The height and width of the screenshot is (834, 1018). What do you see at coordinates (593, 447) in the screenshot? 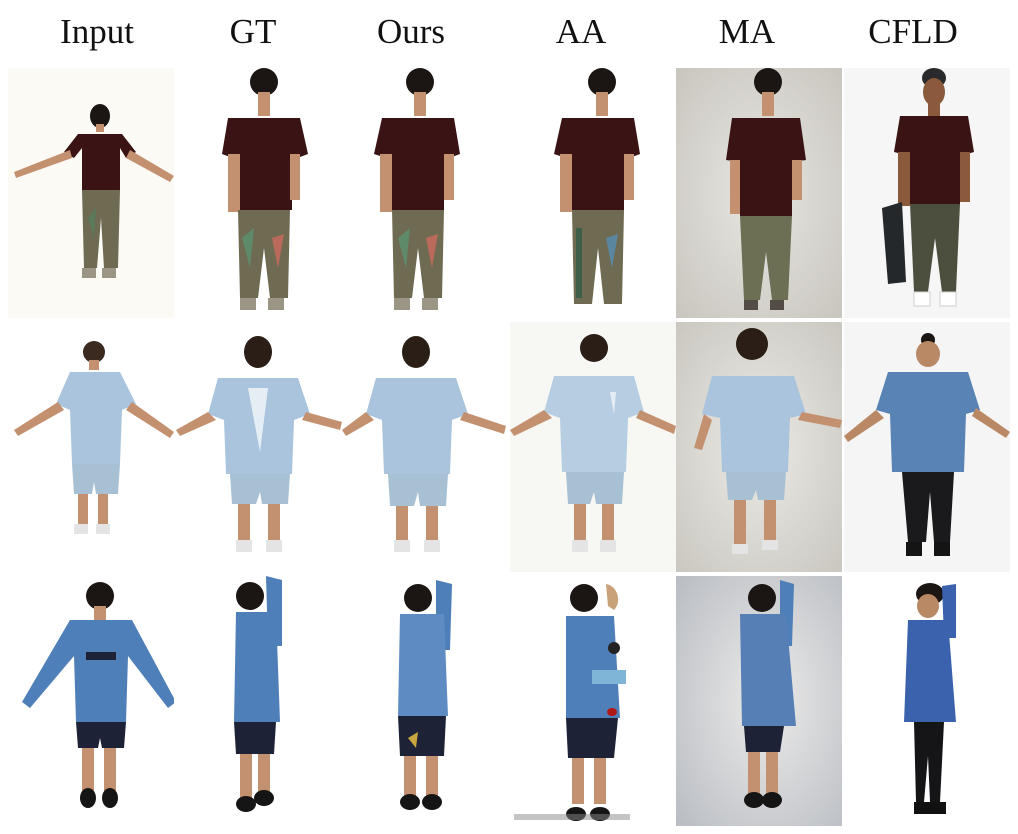
I see `image-row2-aa` at bounding box center [593, 447].